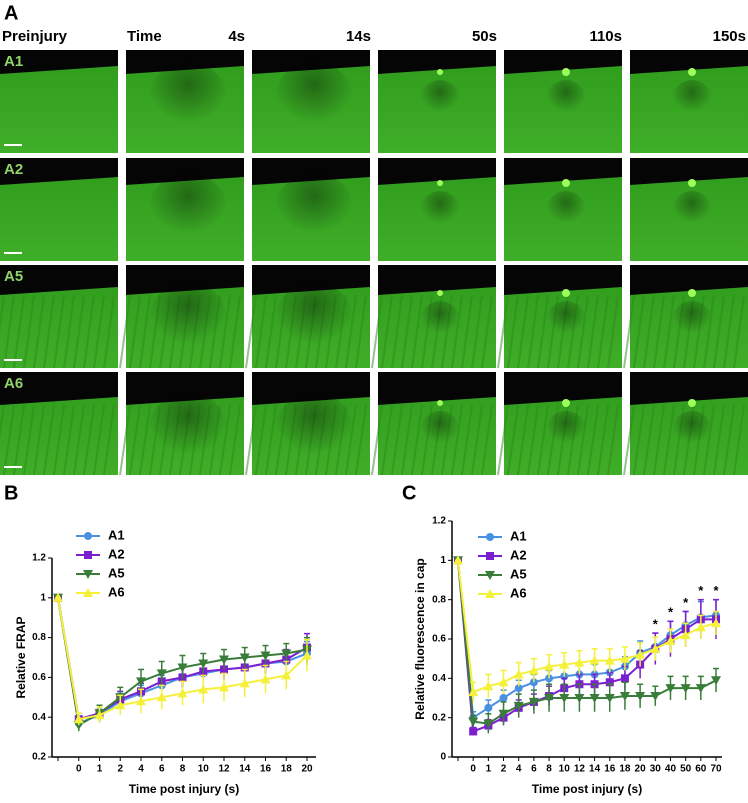 This screenshot has width=748, height=803. I want to click on legend-label: A5, so click(518, 573).